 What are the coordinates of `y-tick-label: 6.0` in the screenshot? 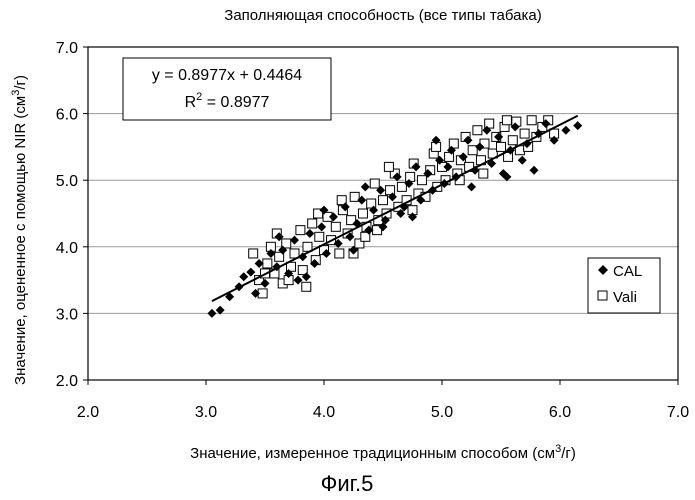 It's located at (67, 115).